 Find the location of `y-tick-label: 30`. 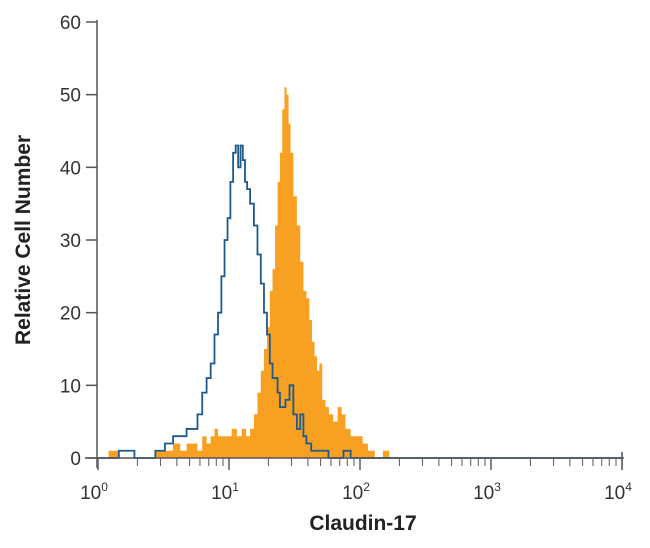

y-tick-label: 30 is located at coordinates (70, 241).